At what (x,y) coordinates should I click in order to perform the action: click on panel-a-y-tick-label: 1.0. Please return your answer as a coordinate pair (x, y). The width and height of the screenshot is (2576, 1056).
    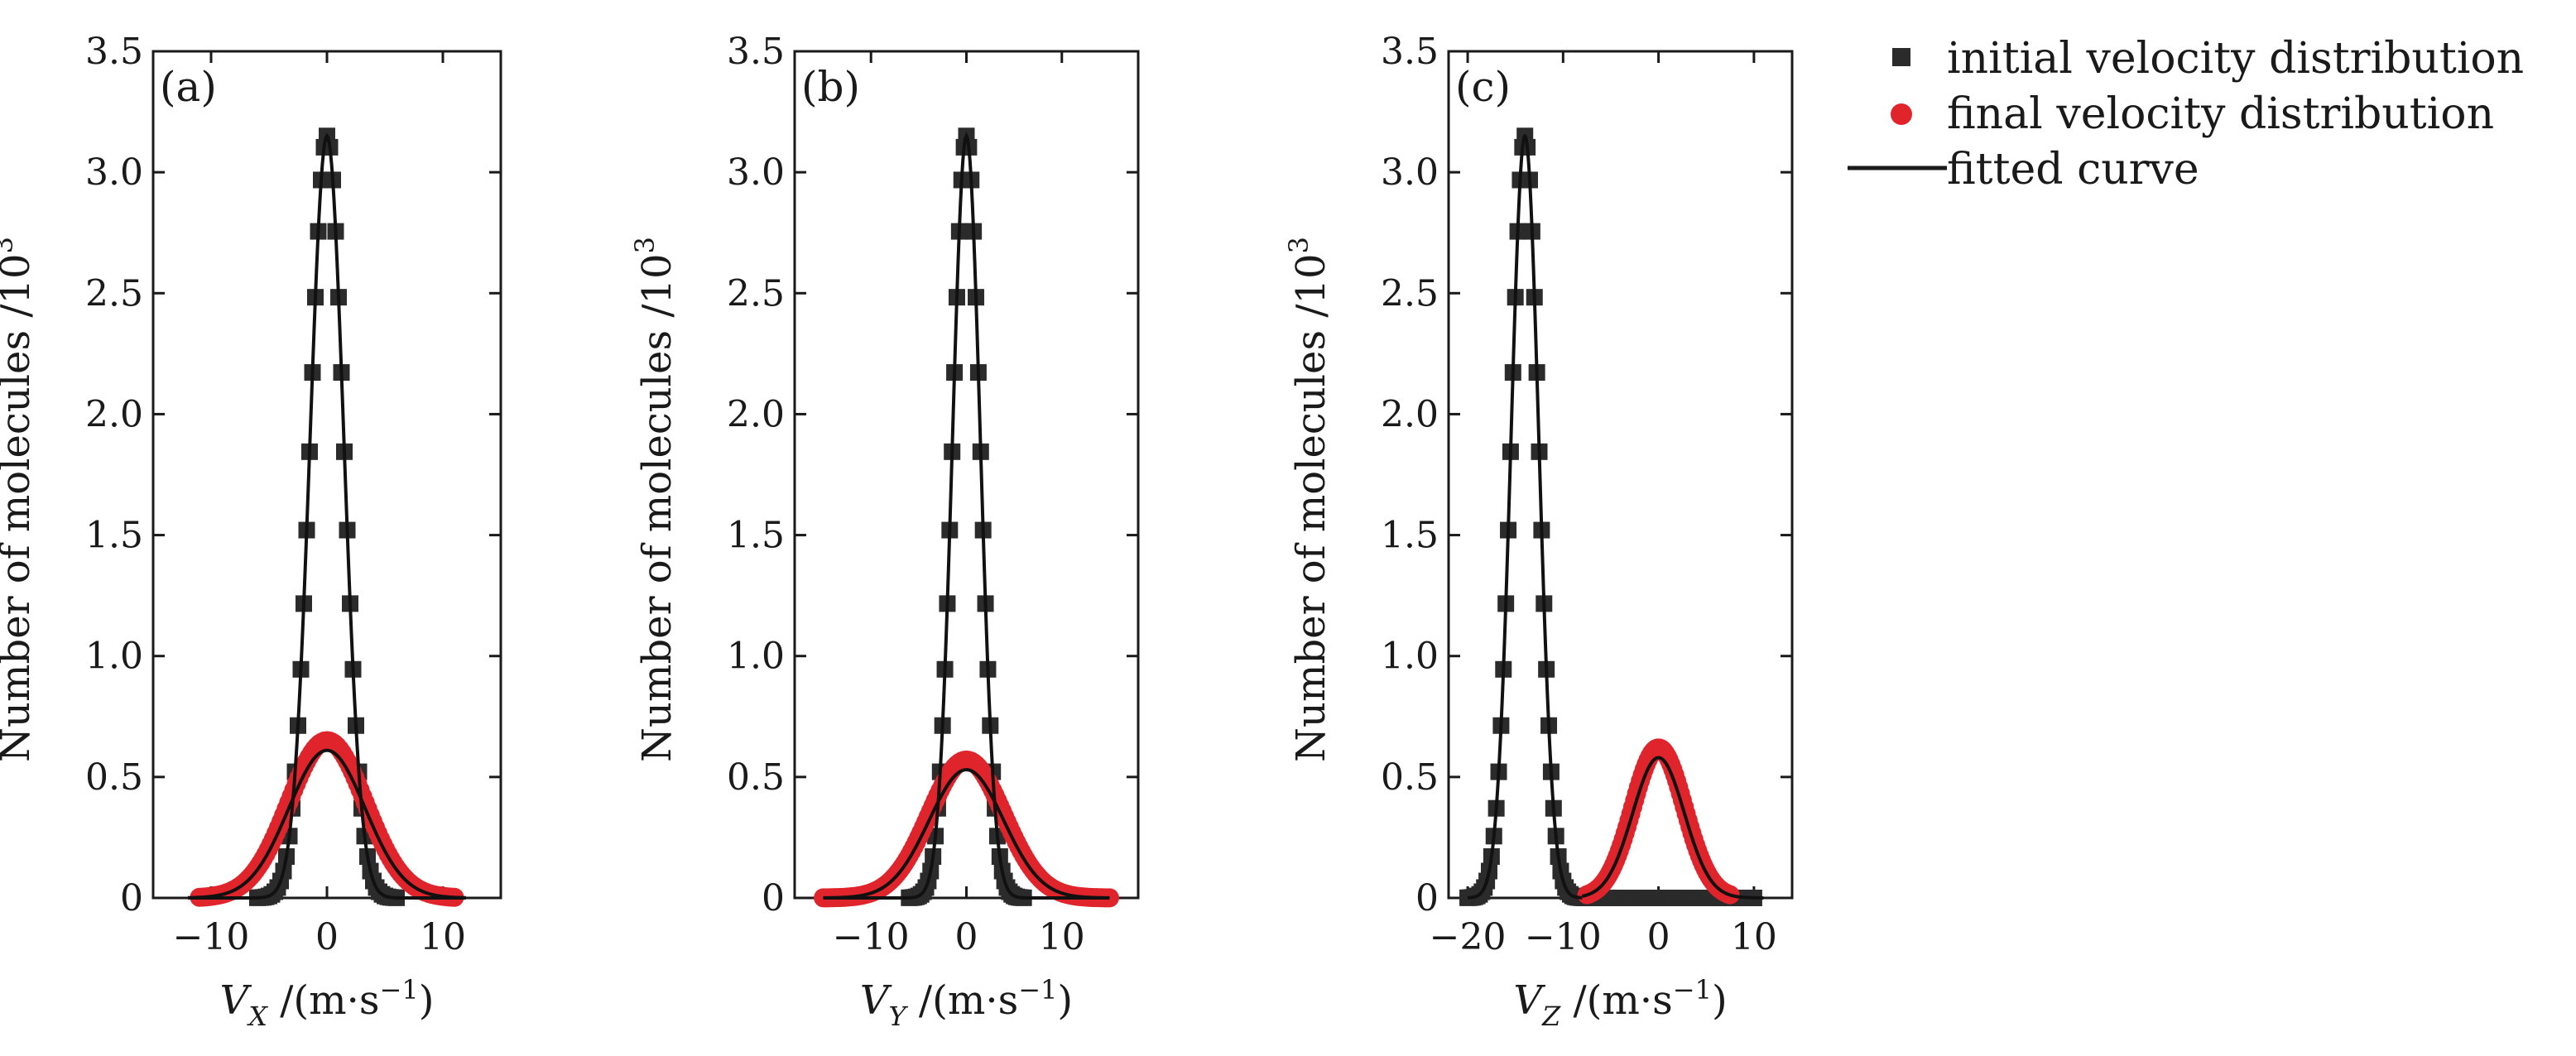
    Looking at the image, I should click on (114, 657).